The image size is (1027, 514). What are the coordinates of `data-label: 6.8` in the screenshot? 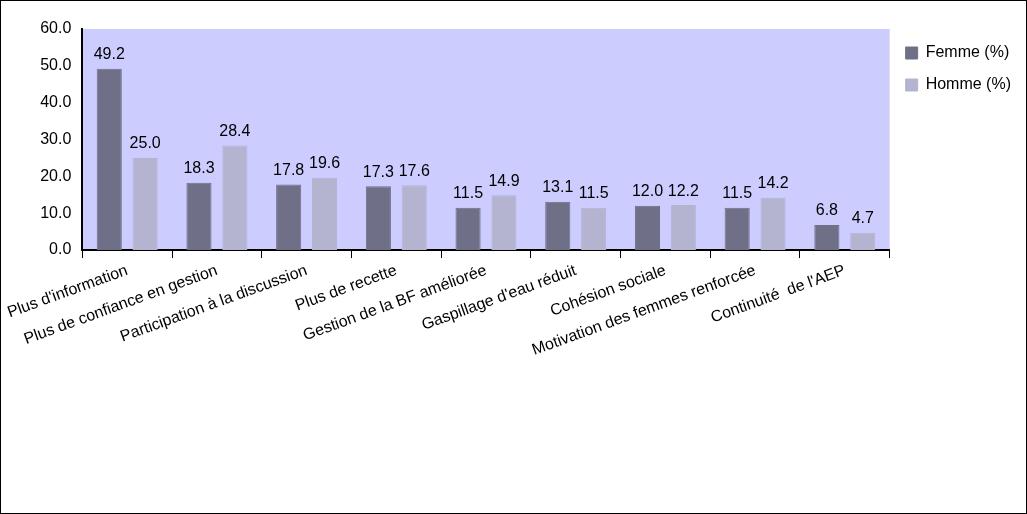 It's located at (827, 210).